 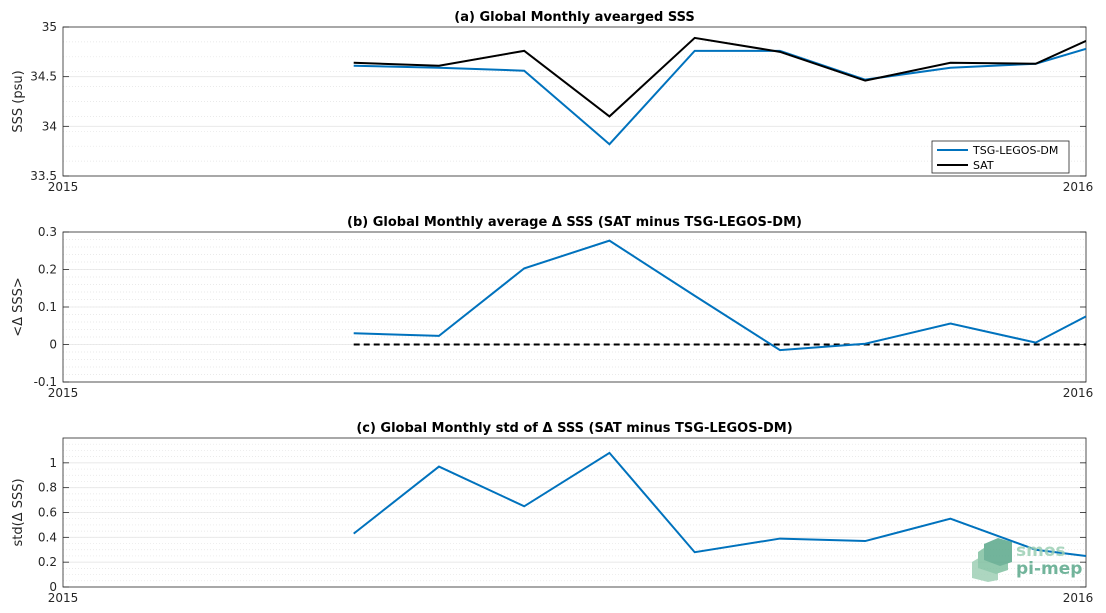 I want to click on logo-text-line2: pi-mep, so click(x=1049, y=569).